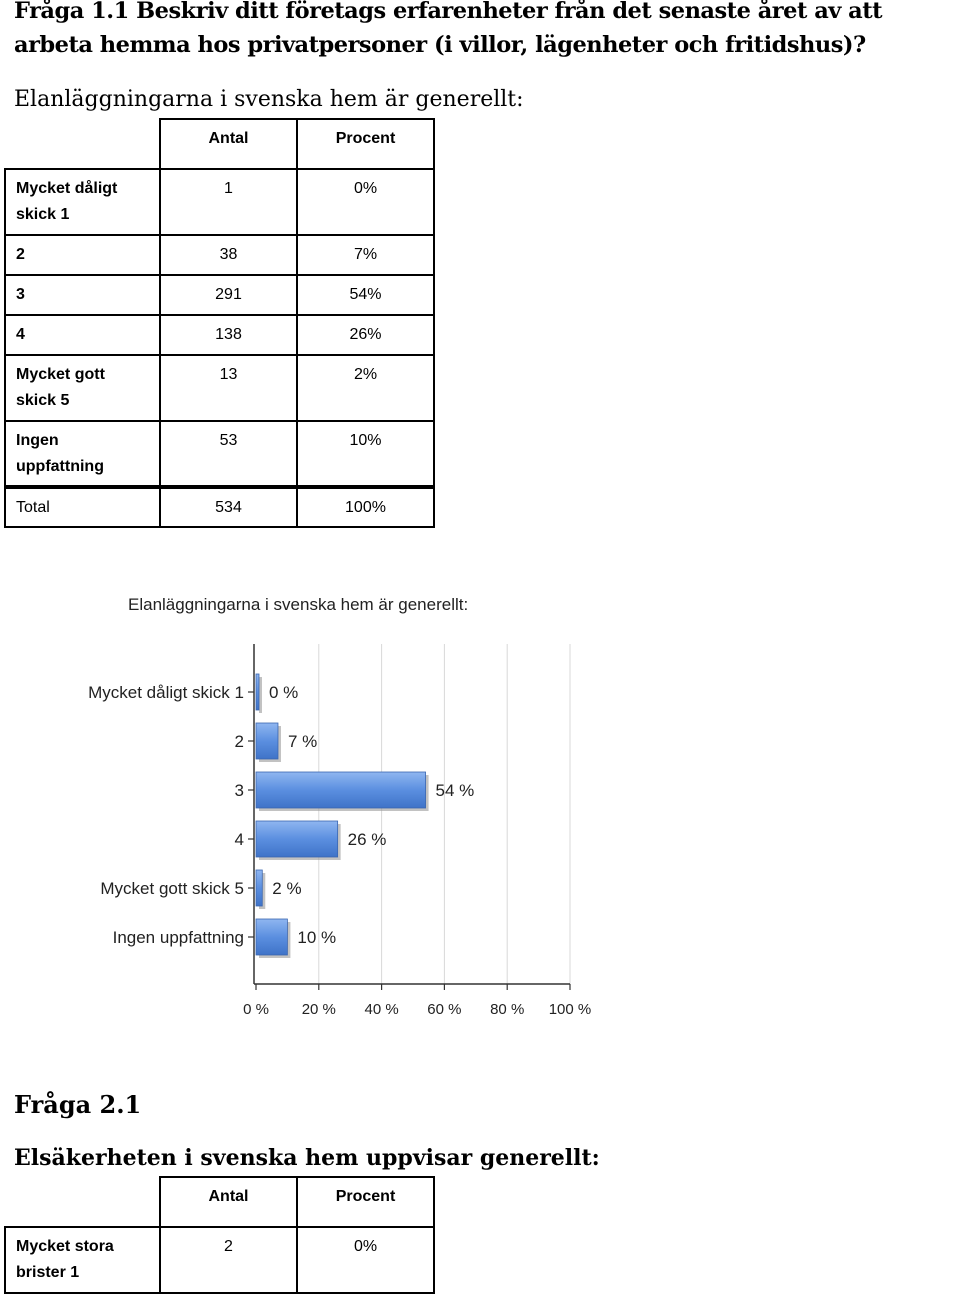 The width and height of the screenshot is (960, 1298). What do you see at coordinates (78, 1104) in the screenshot?
I see `question-2-heading: Fråga 2.1` at bounding box center [78, 1104].